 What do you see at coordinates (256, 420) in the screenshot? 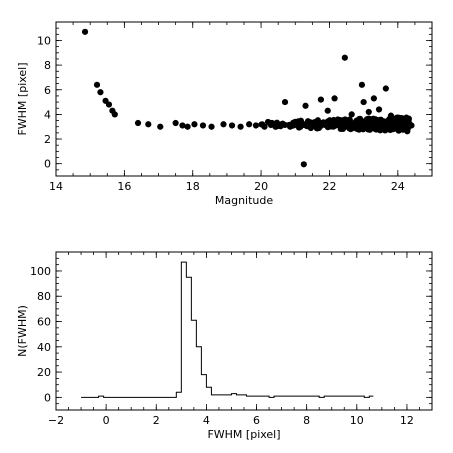
I see `x-tick-label: 6` at bounding box center [256, 420].